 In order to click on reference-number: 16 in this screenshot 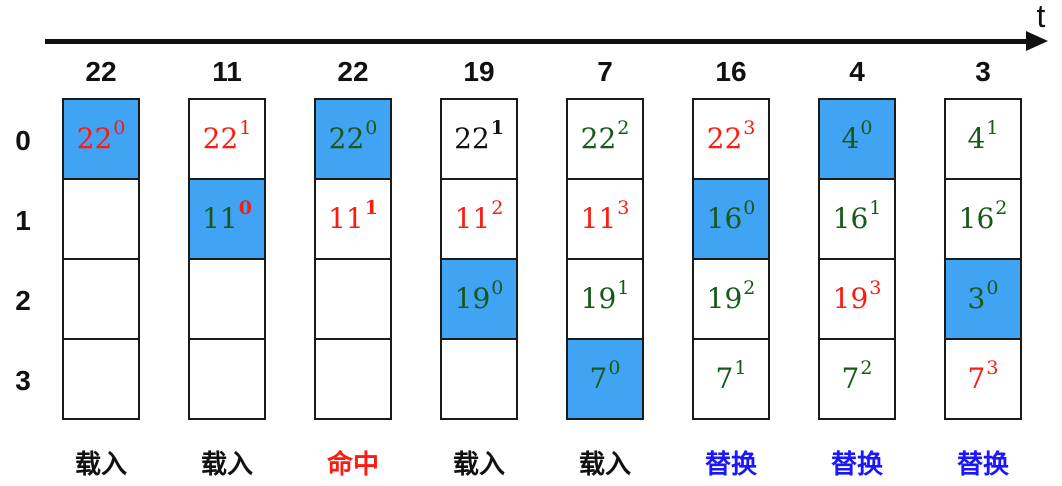, I will do `click(731, 71)`.